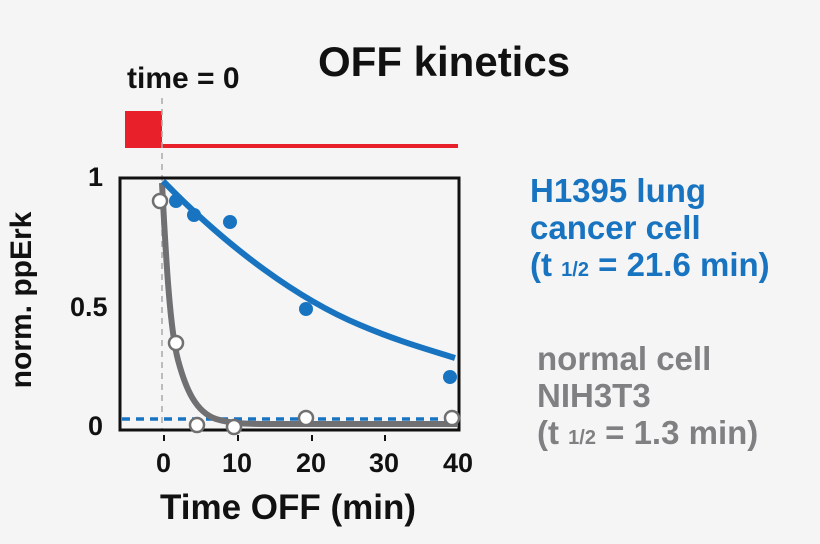  Describe the element at coordinates (624, 358) in the screenshot. I see `legend-normal-line1: normal cell` at that location.